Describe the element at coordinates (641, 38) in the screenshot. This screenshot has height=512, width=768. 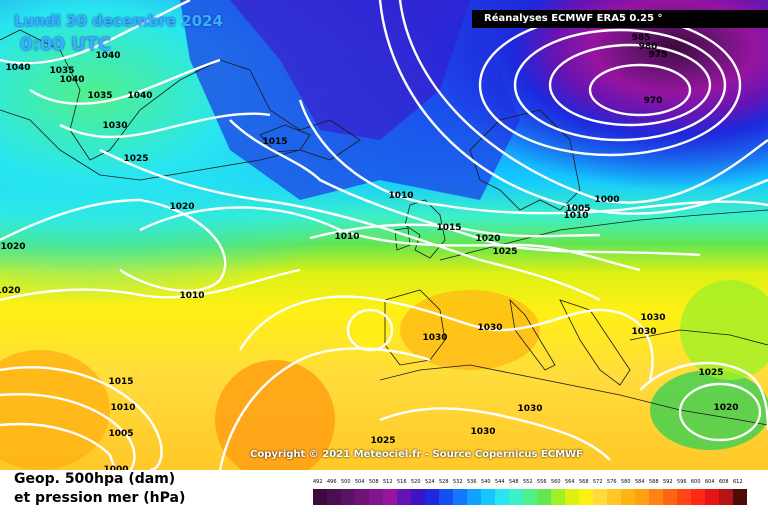
I see `pressure-label: 985` at that location.